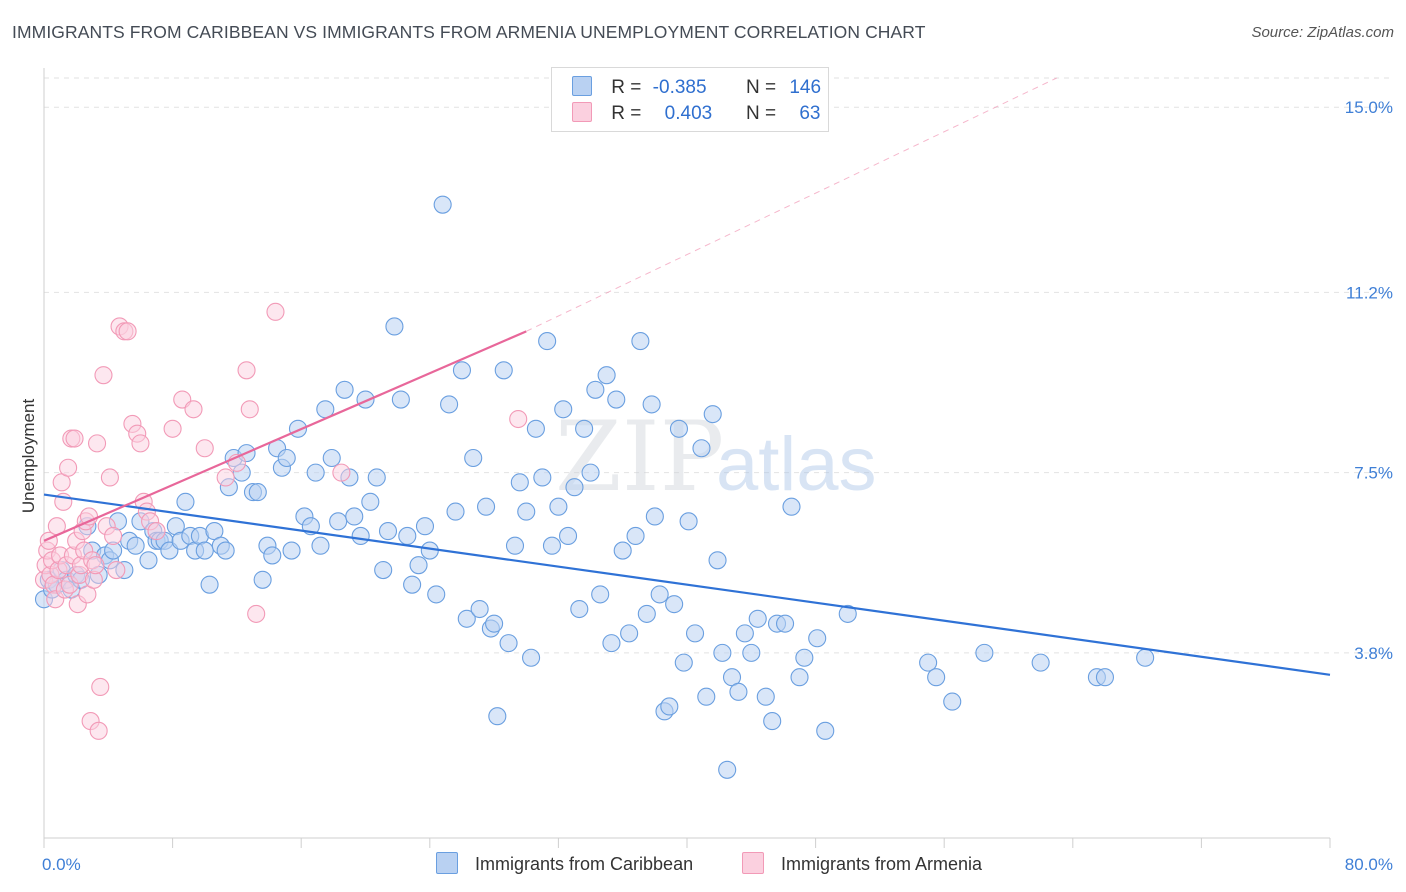  Describe the element at coordinates (791, 204) in the screenshot. I see `trend-line-armenia-extension` at that location.